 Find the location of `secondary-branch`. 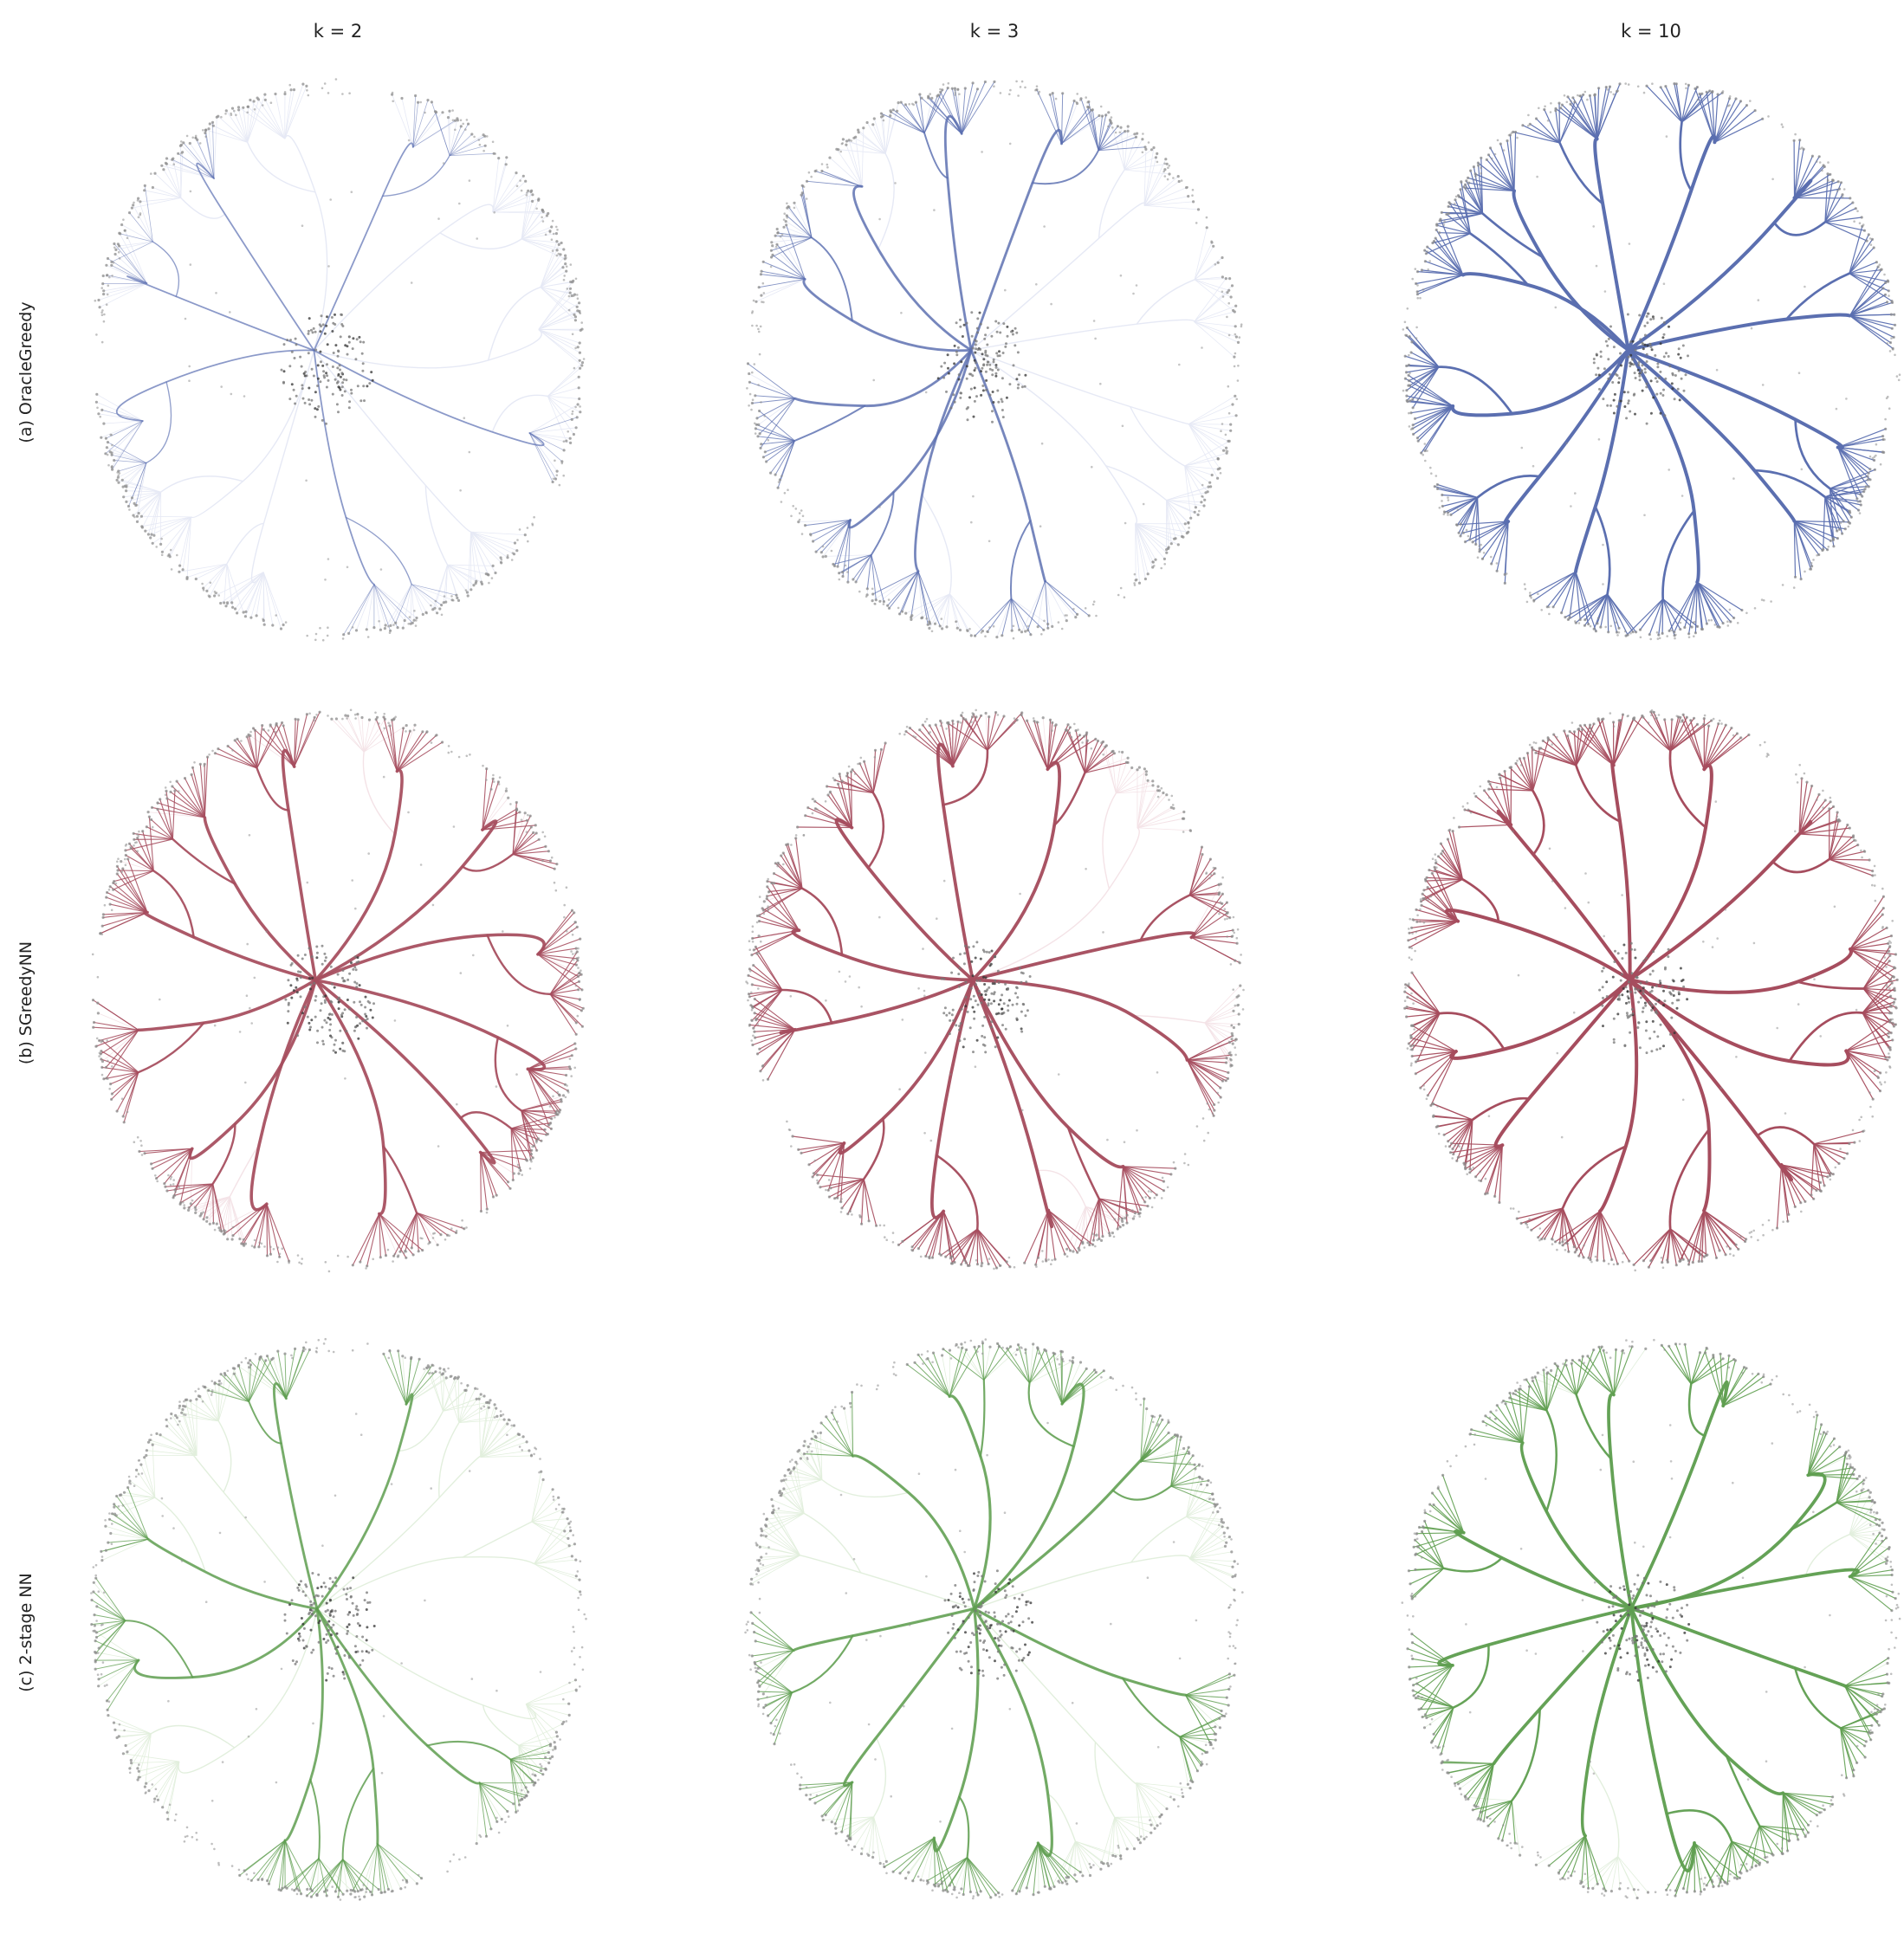

secondary-branch is located at coordinates (1786, 1136).